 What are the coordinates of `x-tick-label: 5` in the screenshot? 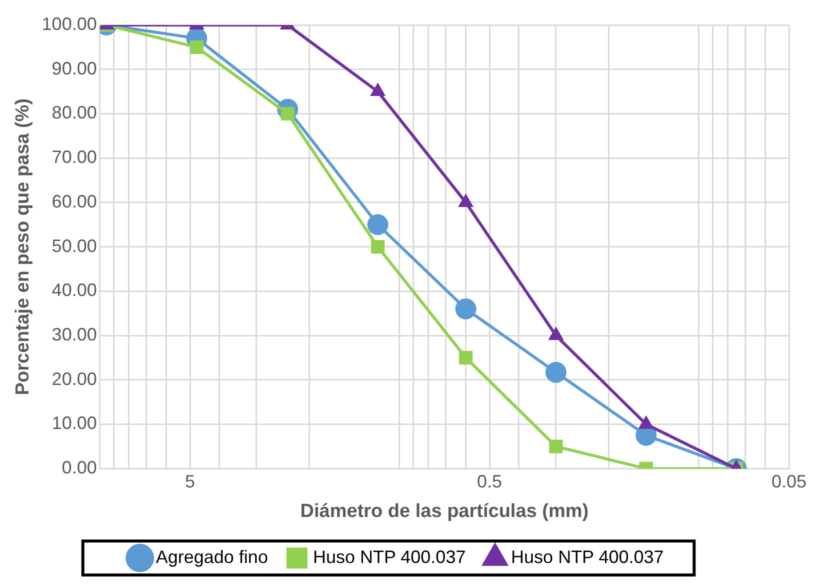 It's located at (190, 481).